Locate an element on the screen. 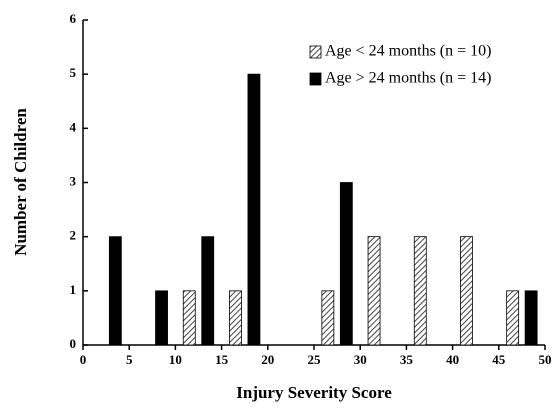 The width and height of the screenshot is (559, 409). legend-label: Age > 24 months (n = 14) is located at coordinates (408, 78).